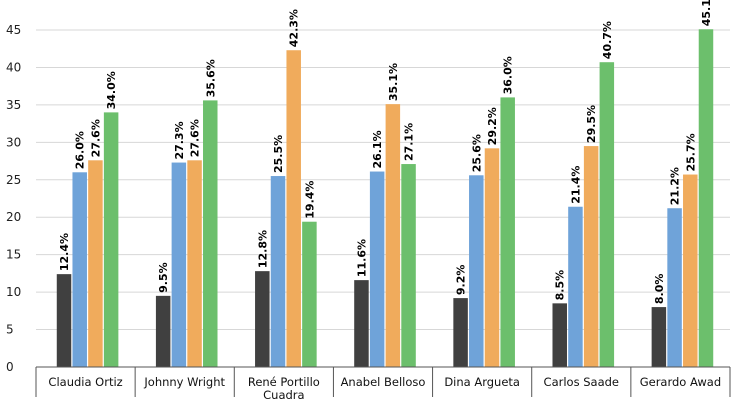  What do you see at coordinates (111, 90) in the screenshot?
I see `data-label: 34.0%` at bounding box center [111, 90].